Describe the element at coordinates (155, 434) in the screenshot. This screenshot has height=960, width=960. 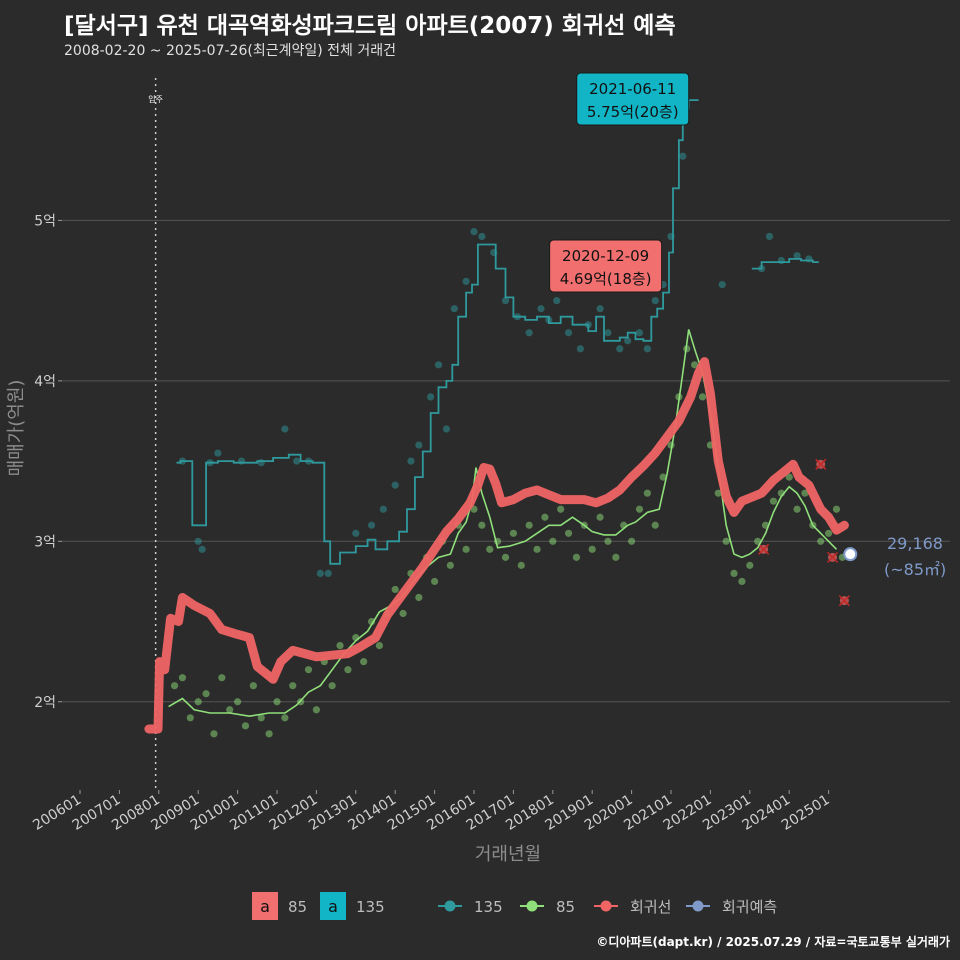
I see `move-in-marker: 입주` at that location.